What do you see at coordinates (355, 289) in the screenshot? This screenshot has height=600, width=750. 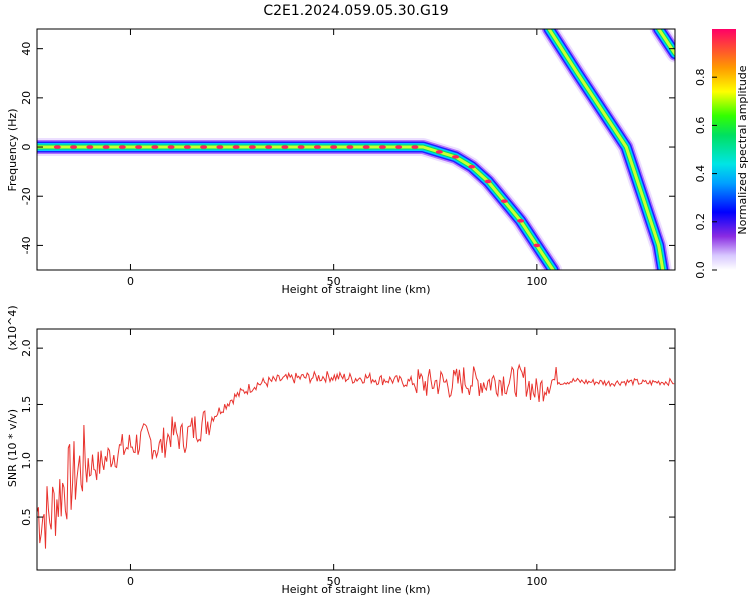 I see `spectrogram-x-title: Height of straight line (km)` at bounding box center [355, 289].